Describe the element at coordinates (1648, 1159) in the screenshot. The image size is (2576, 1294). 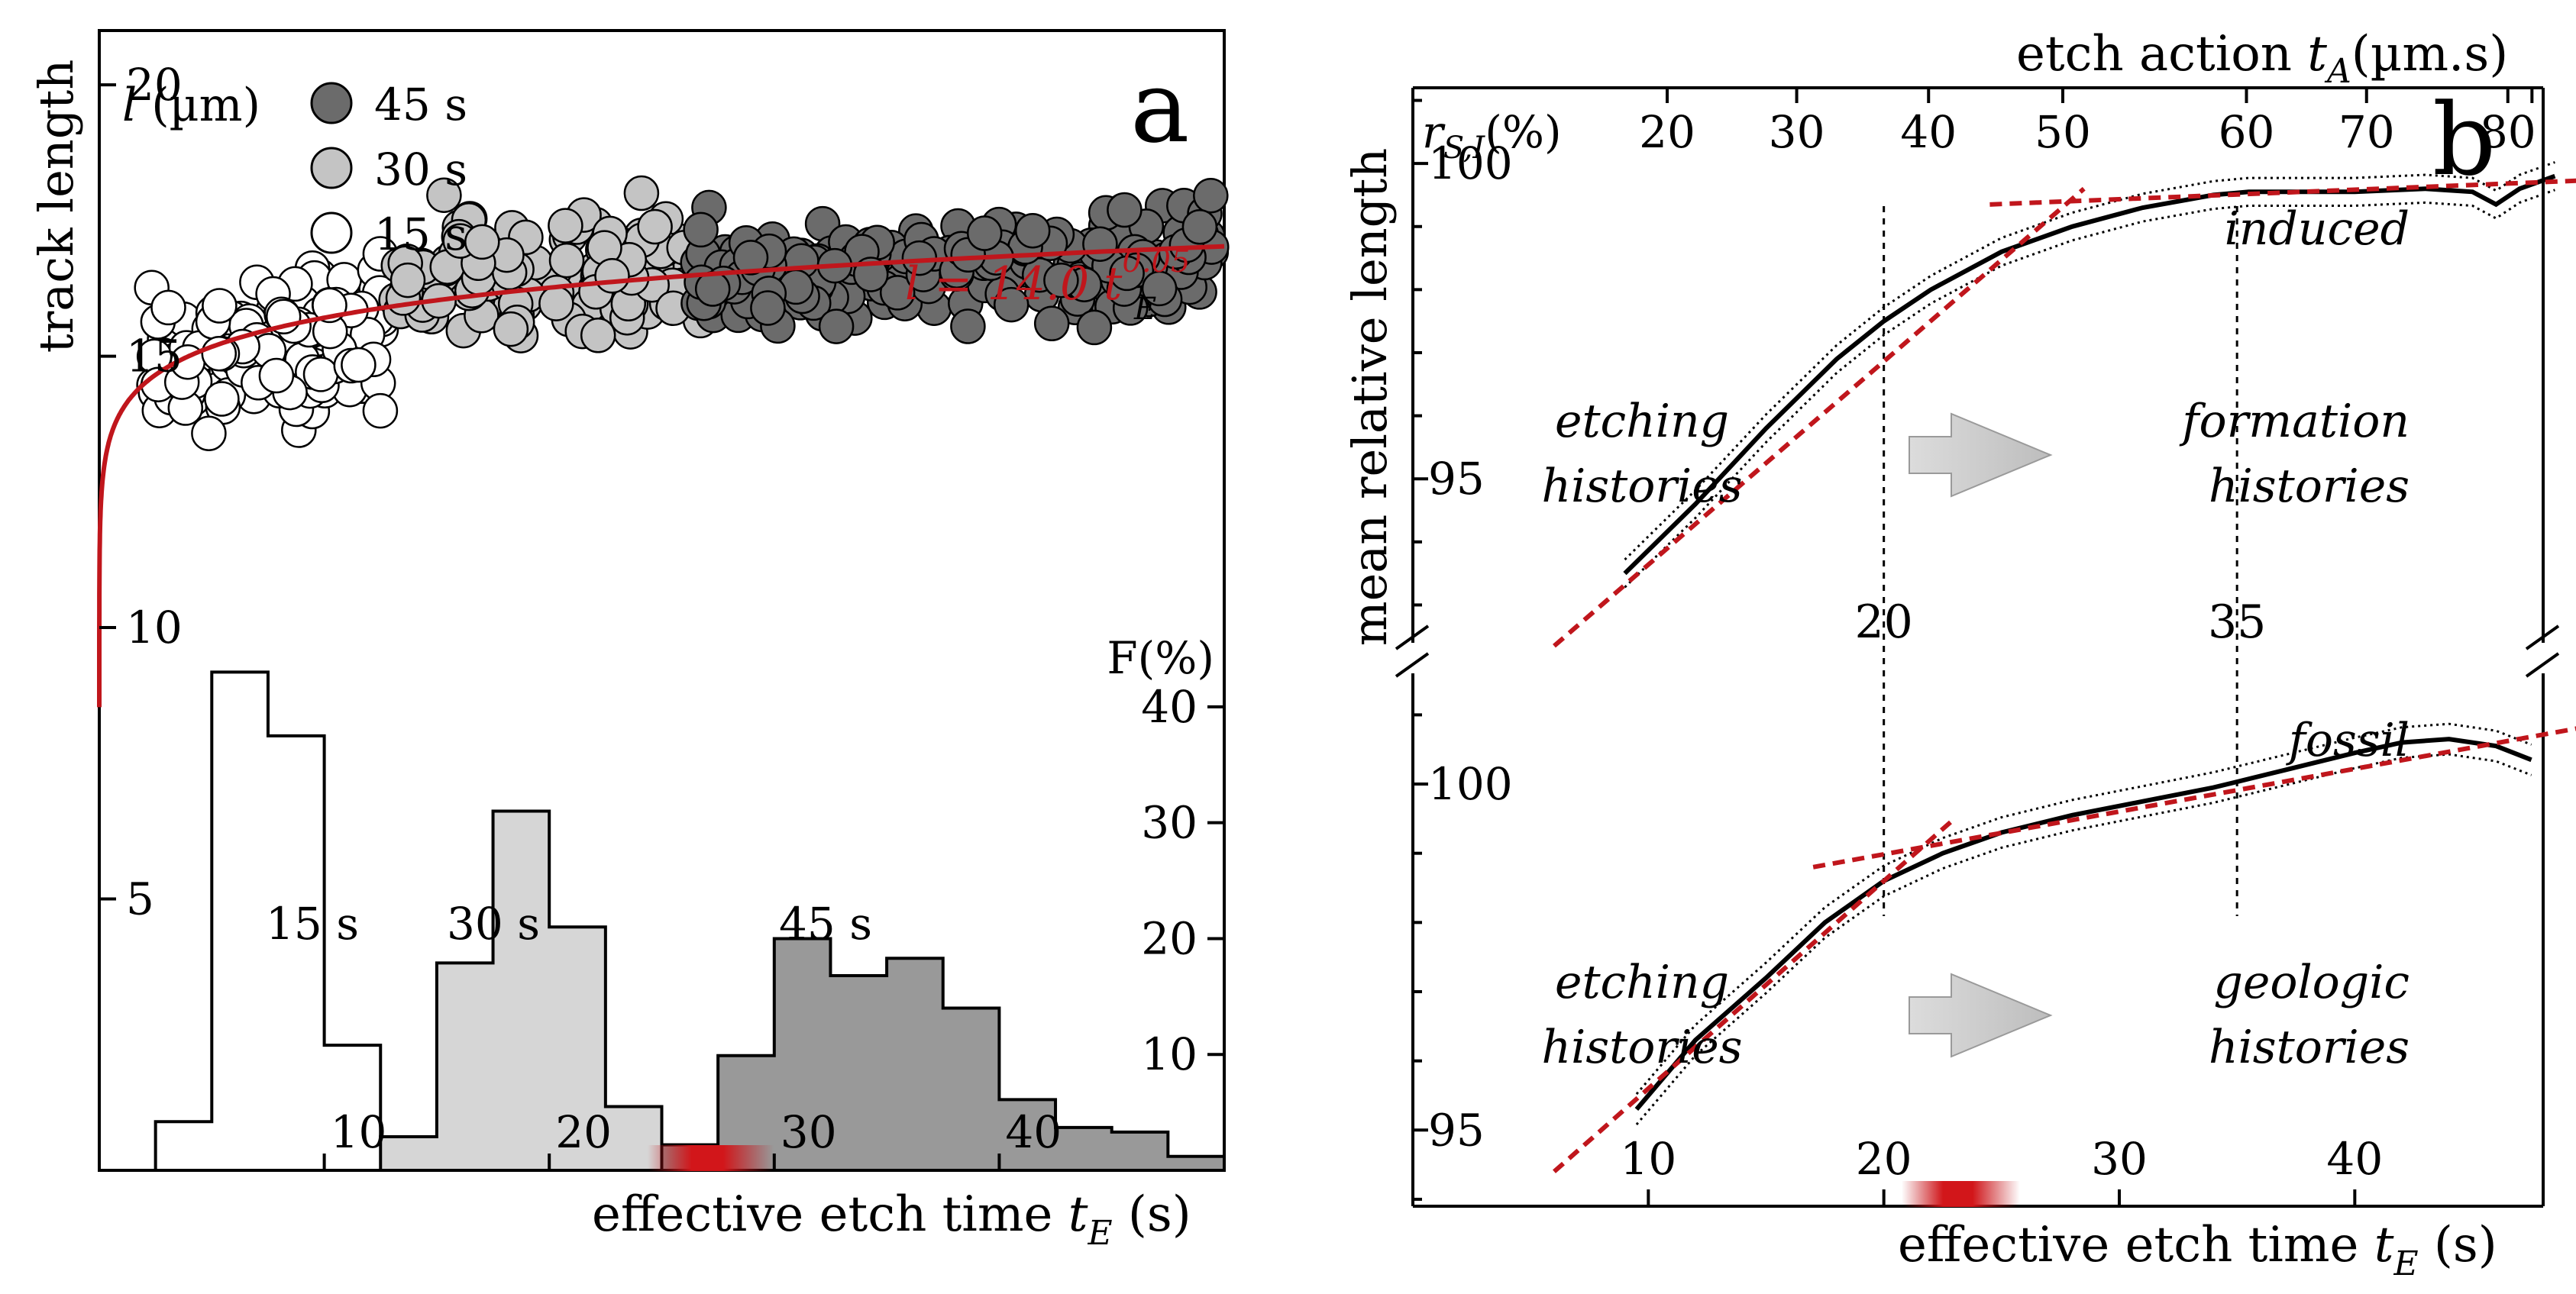
I see `b-x-tick-label-10: 10` at that location.